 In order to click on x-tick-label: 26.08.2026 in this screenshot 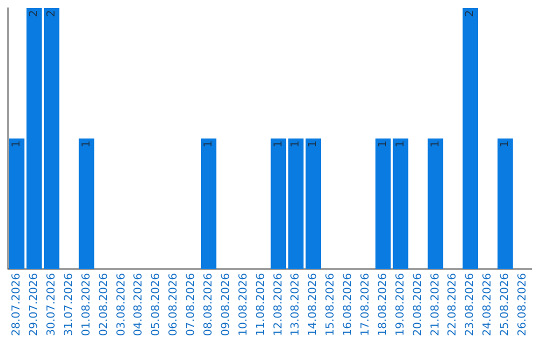, I will do `click(522, 304)`.